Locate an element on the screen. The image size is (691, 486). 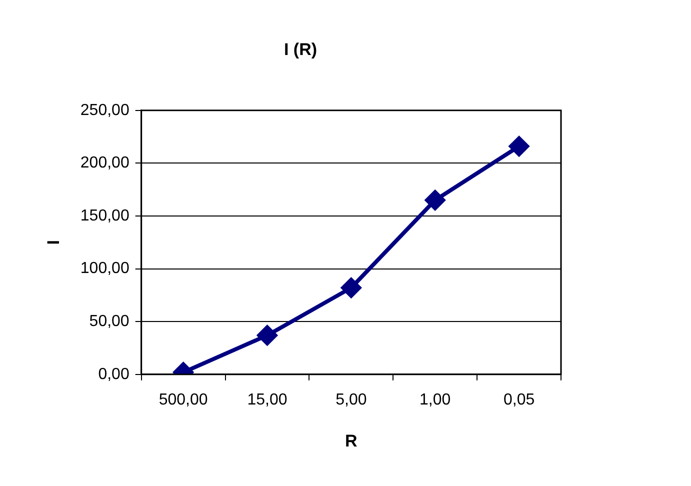
y-tick-label: 250,00 is located at coordinates (105, 110).